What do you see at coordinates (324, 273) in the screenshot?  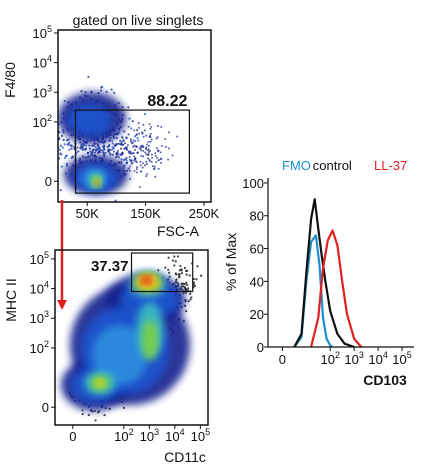 I see `histogram-line` at bounding box center [324, 273].